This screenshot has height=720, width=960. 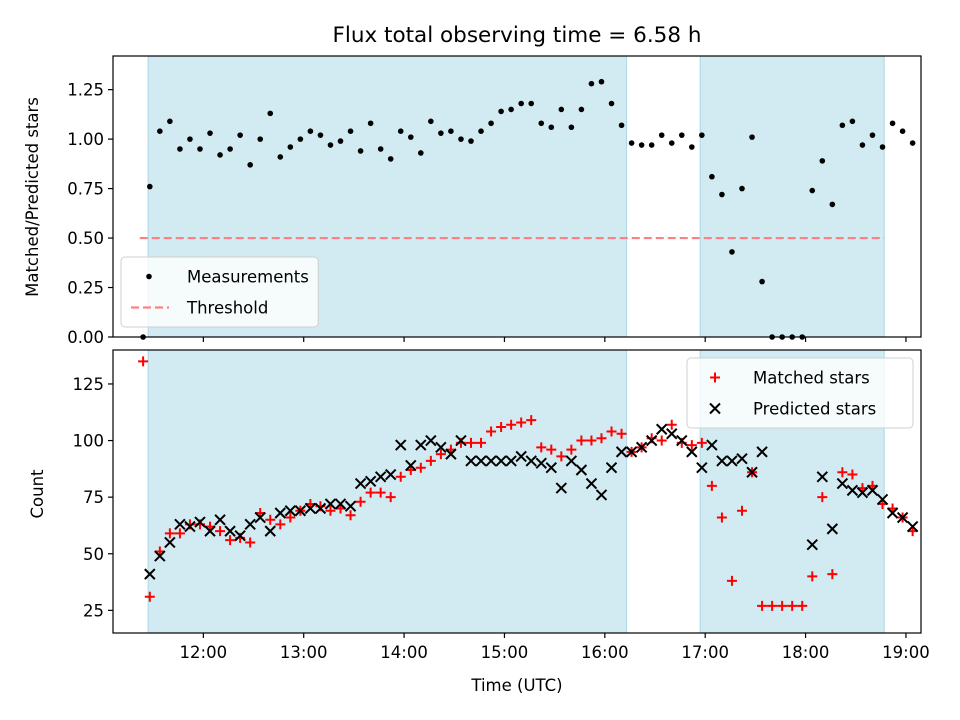 I want to click on bottom-x-tick-label: 14:00, so click(x=404, y=652).